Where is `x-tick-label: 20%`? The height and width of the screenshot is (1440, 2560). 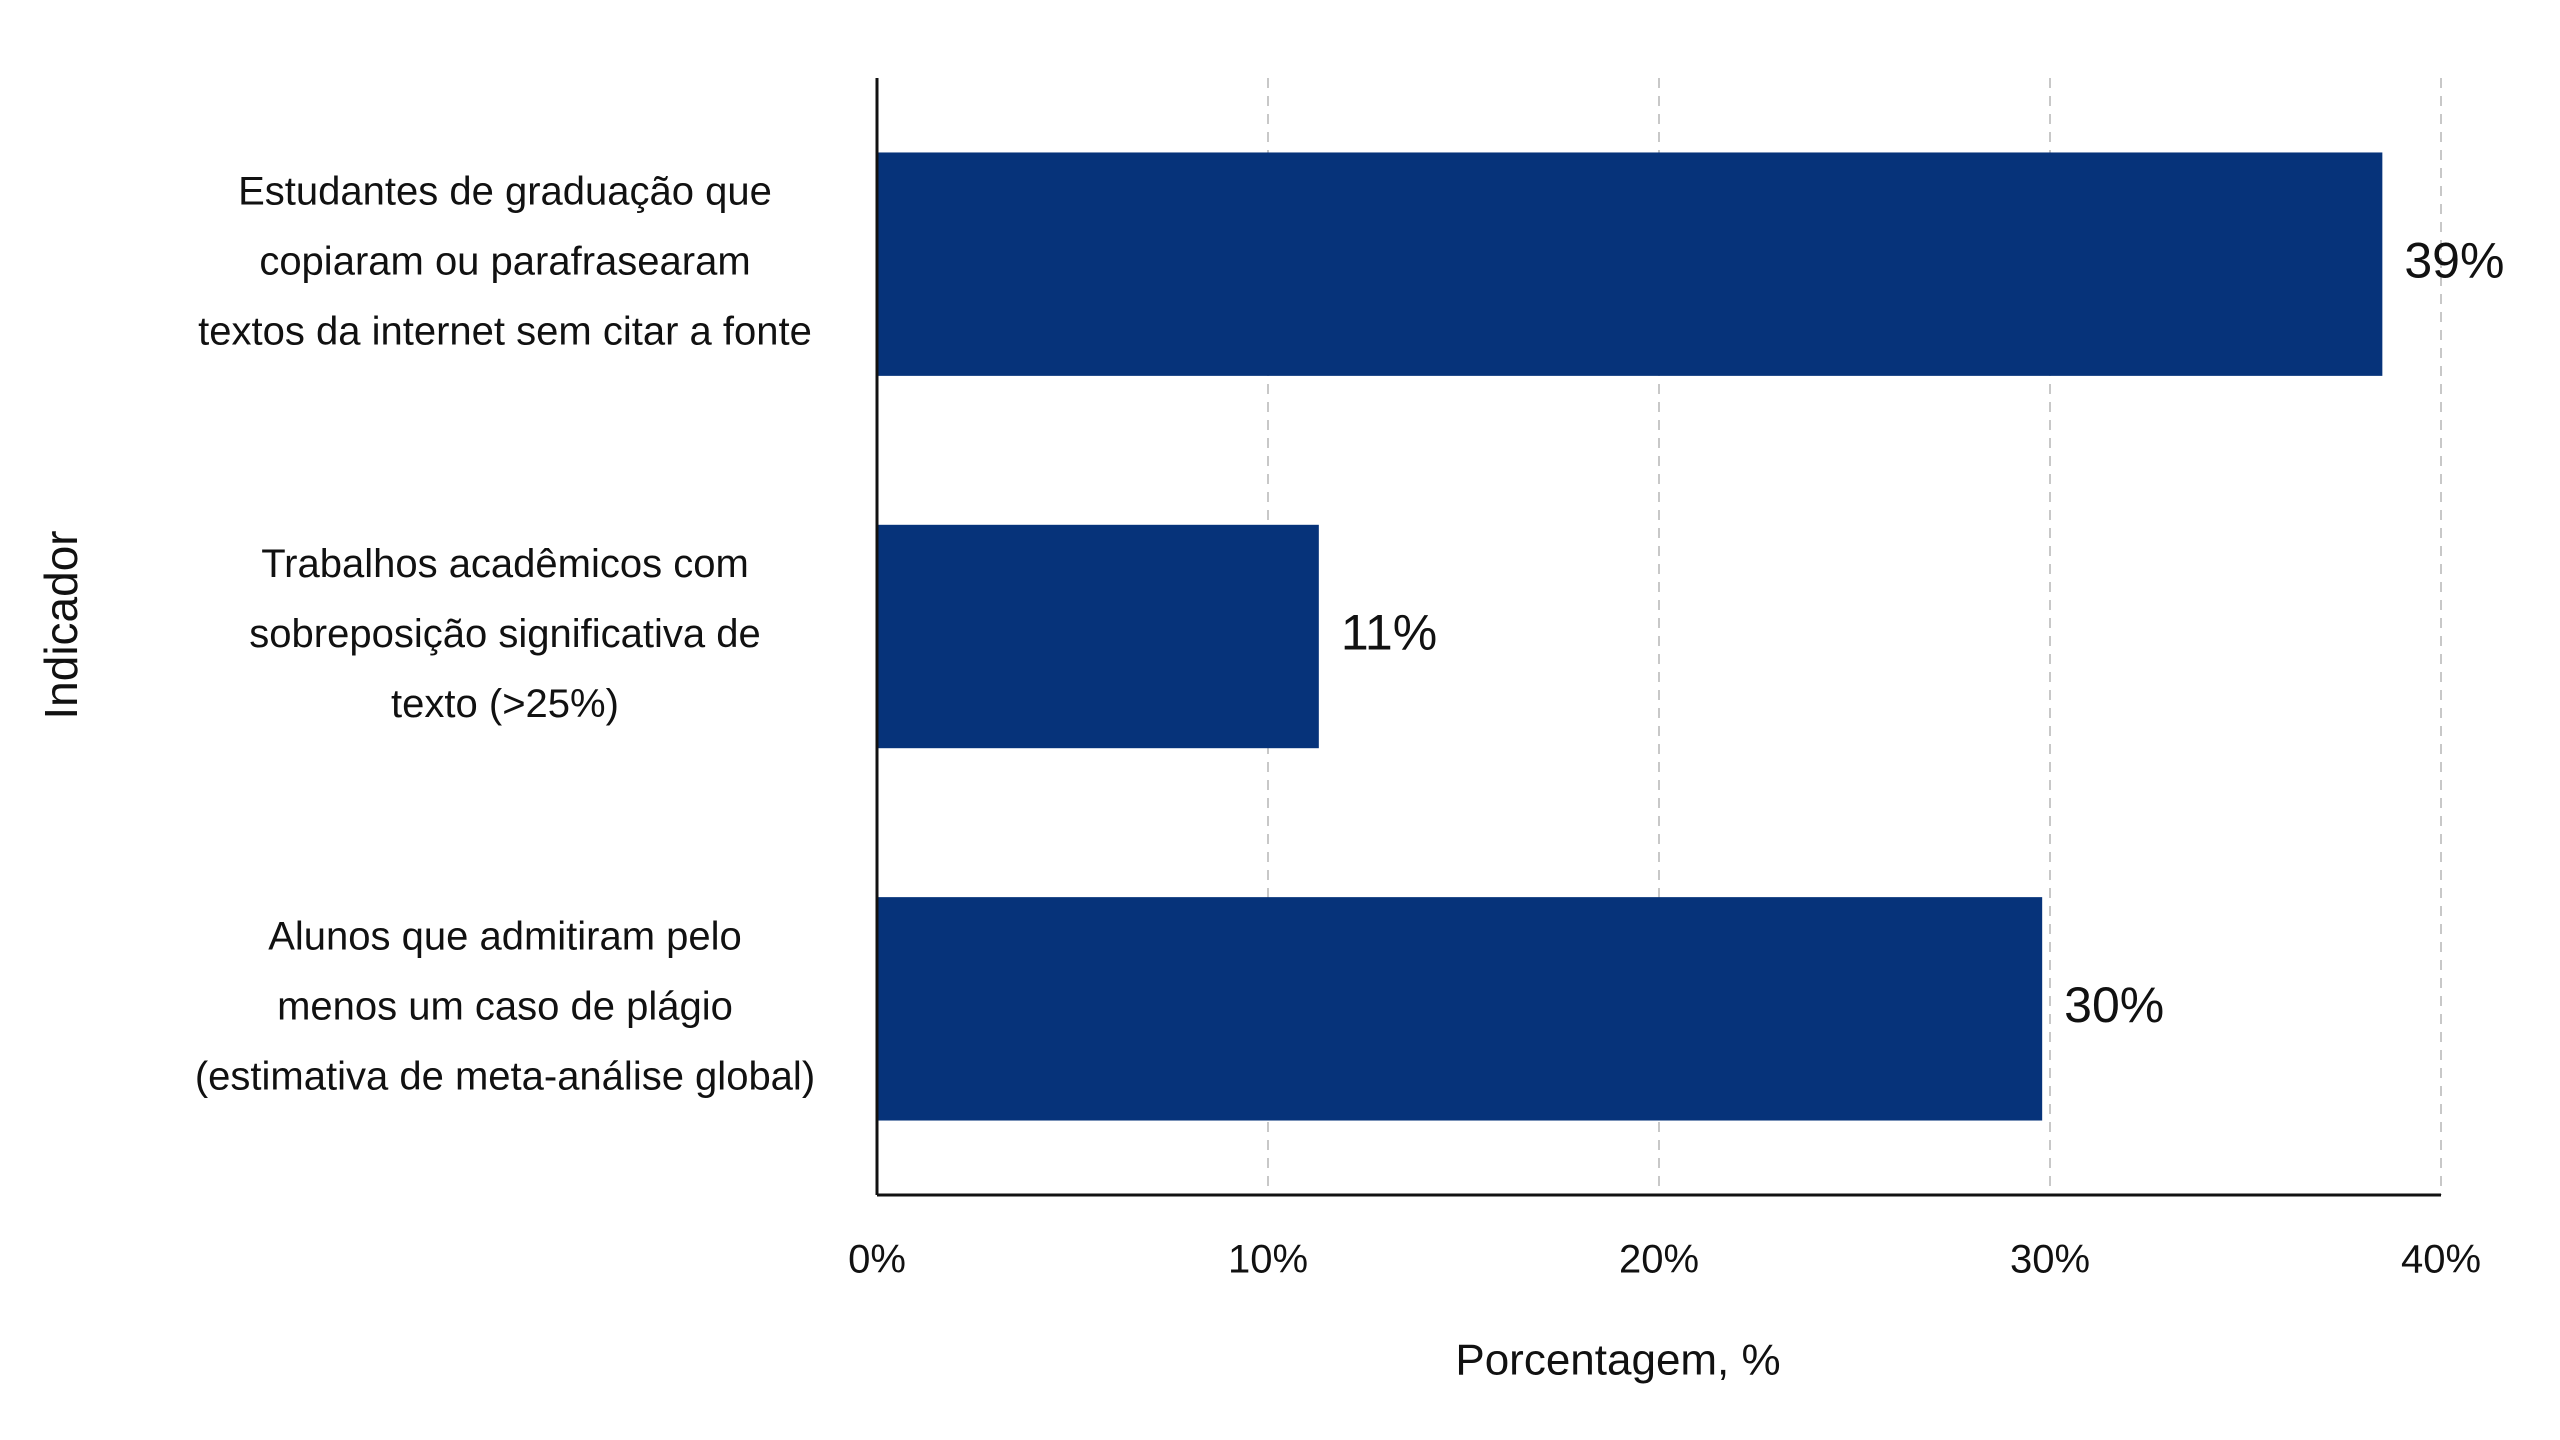 x-tick-label: 20% is located at coordinates (1659, 1260).